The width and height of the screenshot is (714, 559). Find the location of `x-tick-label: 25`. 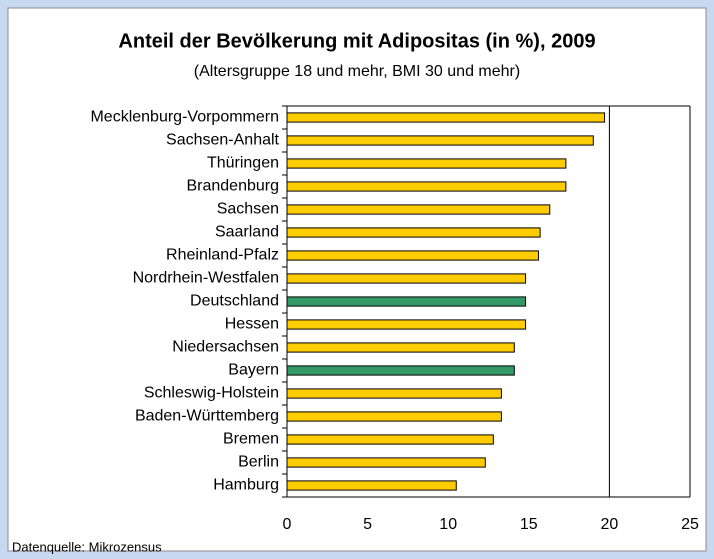

x-tick-label: 25 is located at coordinates (690, 524).